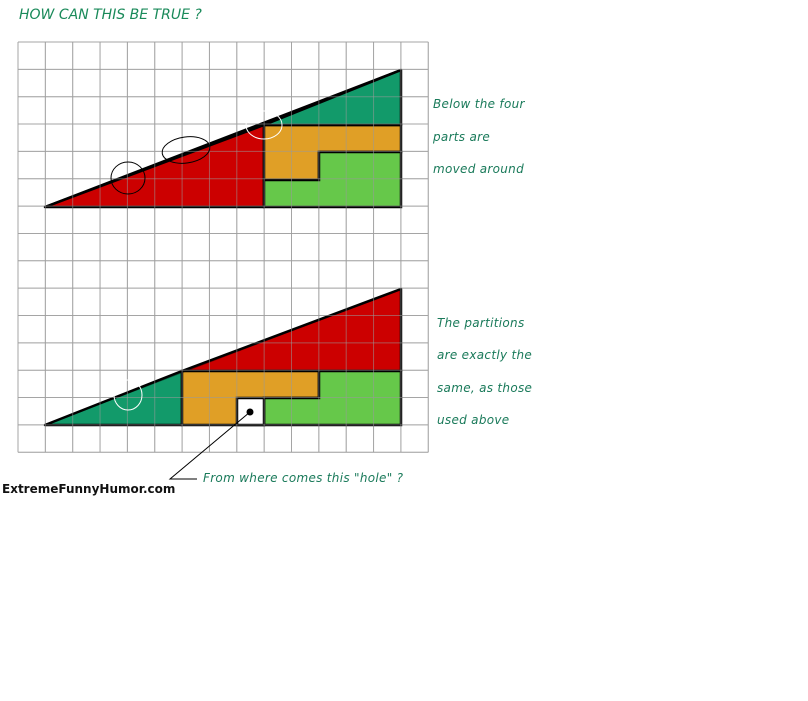  Describe the element at coordinates (481, 323) in the screenshot. I see `note-bottom-line-1: The partitions` at that location.